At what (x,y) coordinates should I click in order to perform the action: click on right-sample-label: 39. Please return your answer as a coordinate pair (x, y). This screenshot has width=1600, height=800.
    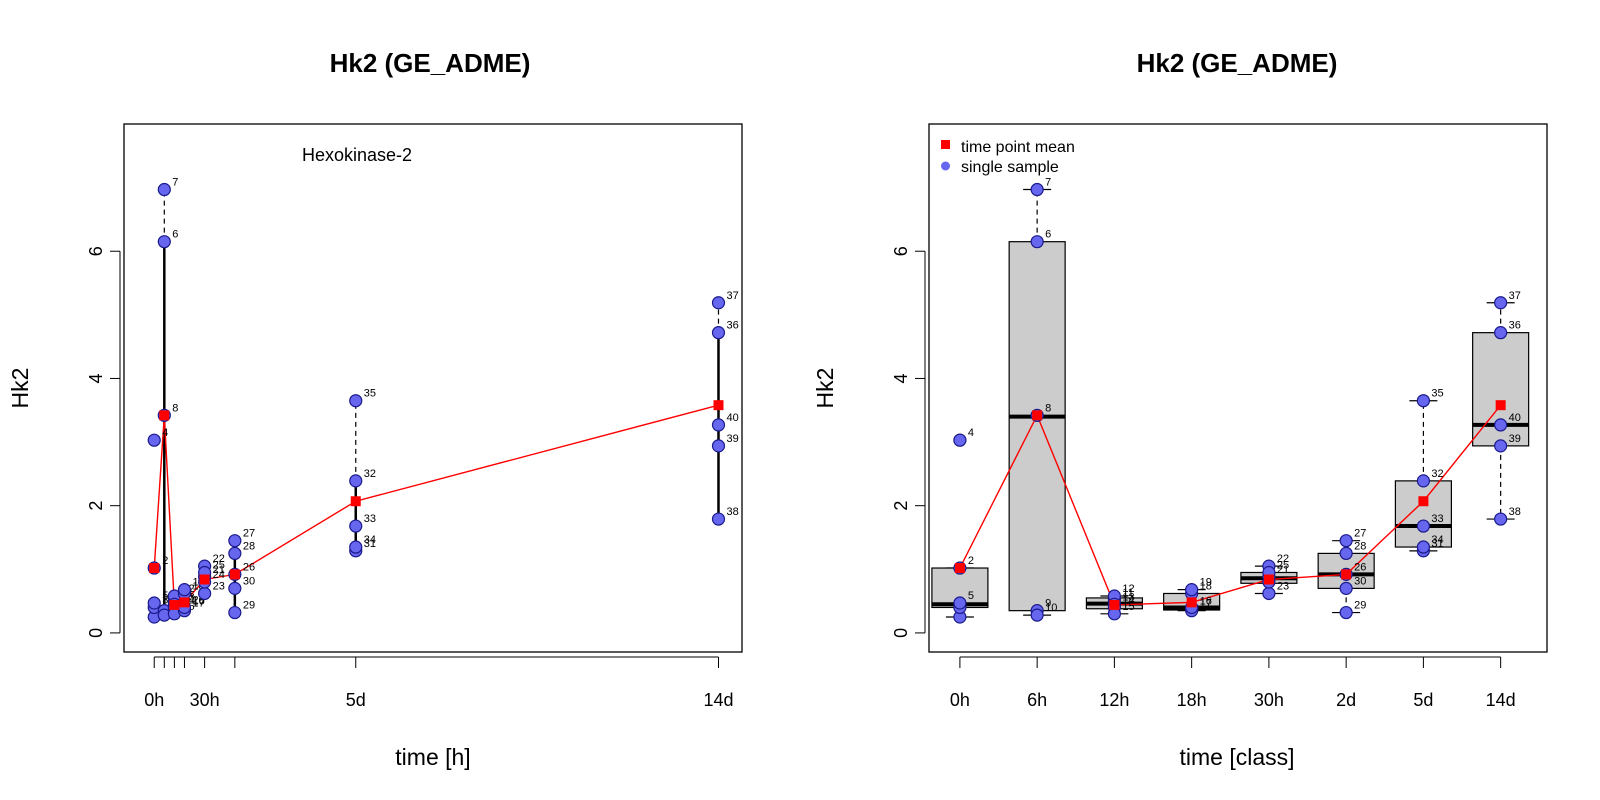
    Looking at the image, I should click on (1515, 439).